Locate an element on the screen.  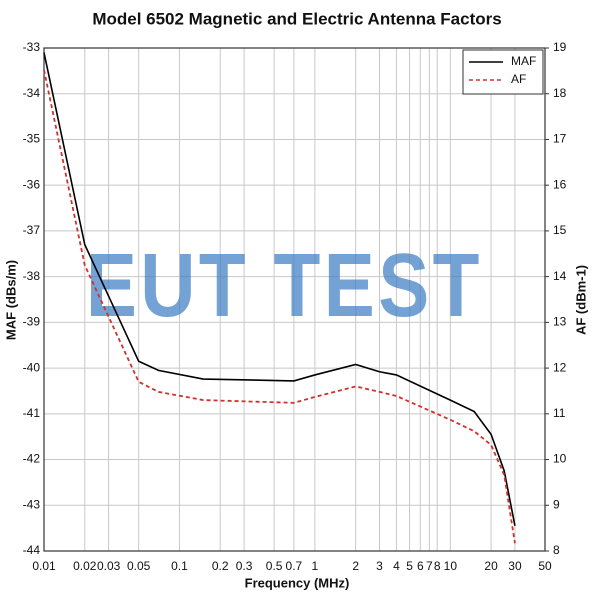
x-tick-label: 7 is located at coordinates (429, 566).